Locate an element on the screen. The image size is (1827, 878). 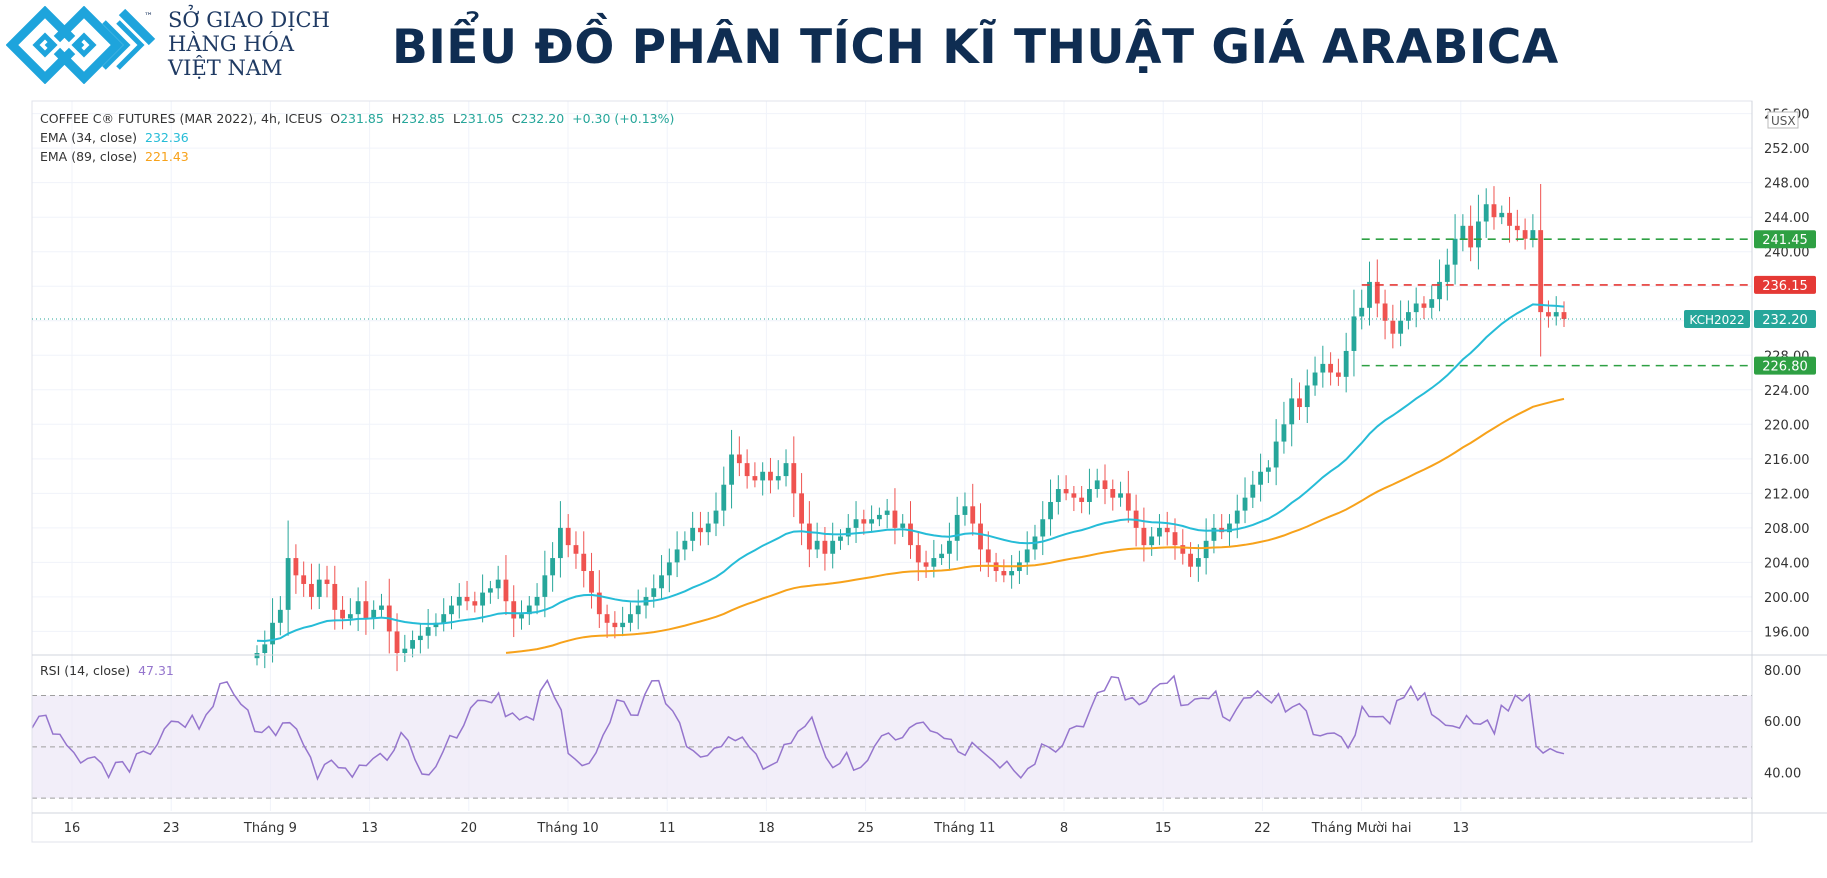
currency-label: USX is located at coordinates (1783, 121).